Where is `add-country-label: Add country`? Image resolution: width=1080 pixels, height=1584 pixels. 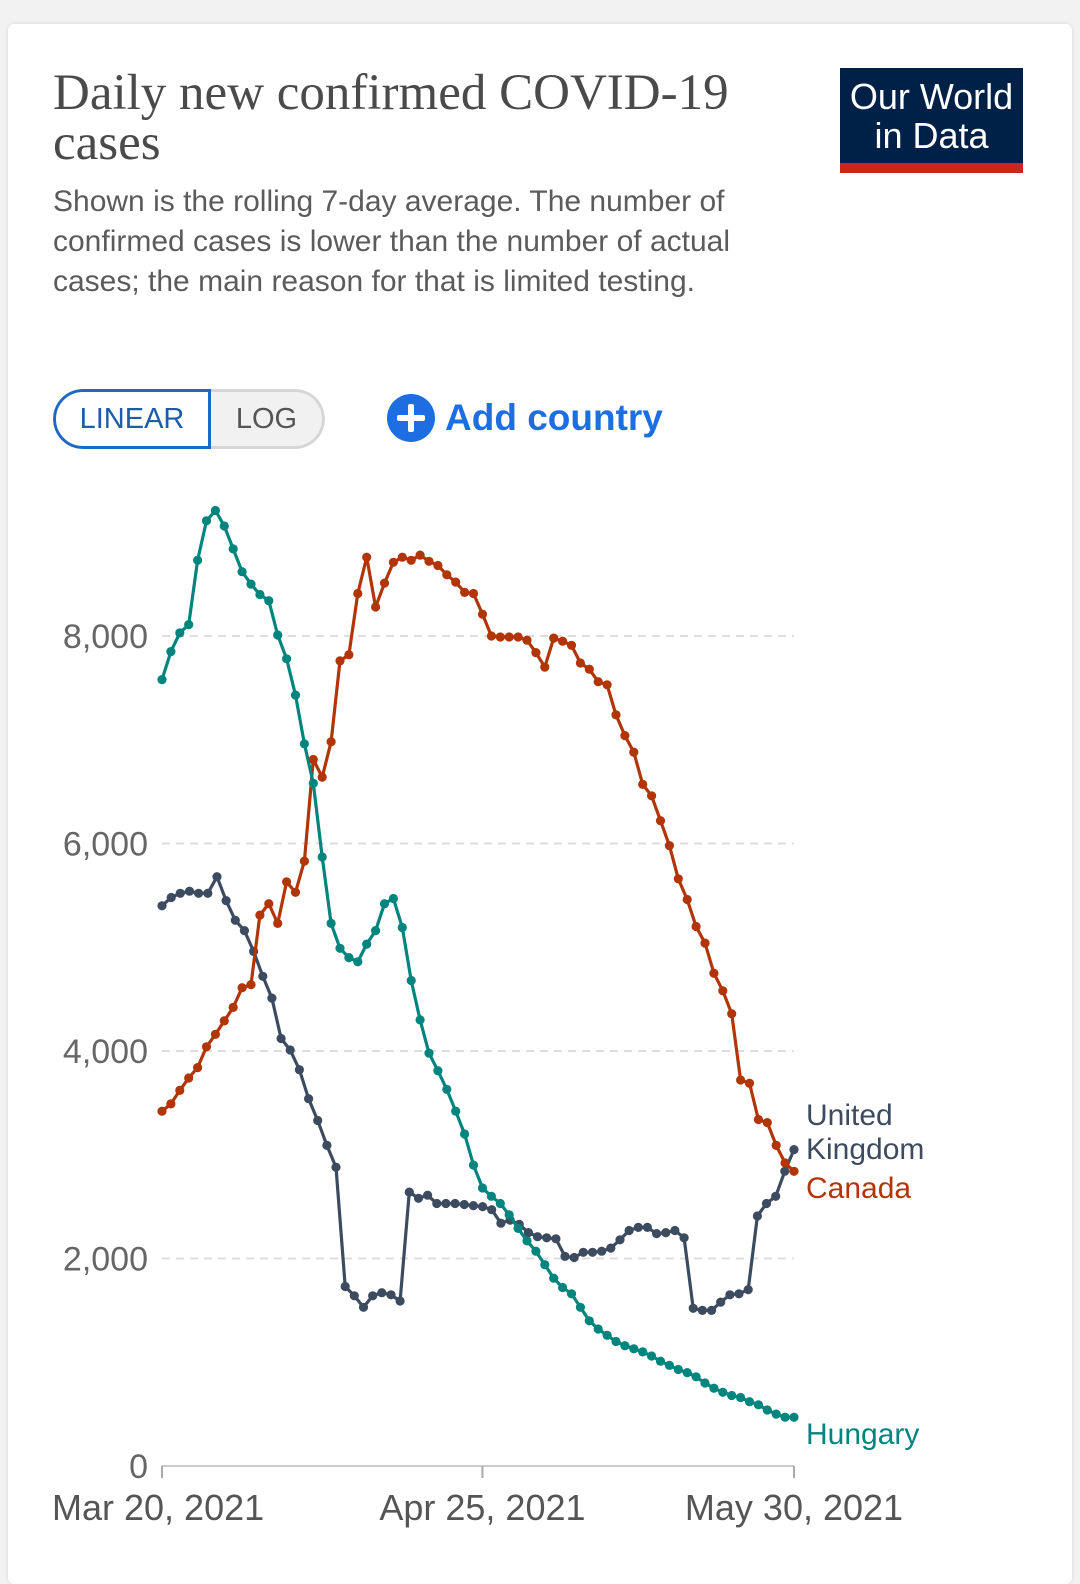
add-country-label: Add country is located at coordinates (554, 417).